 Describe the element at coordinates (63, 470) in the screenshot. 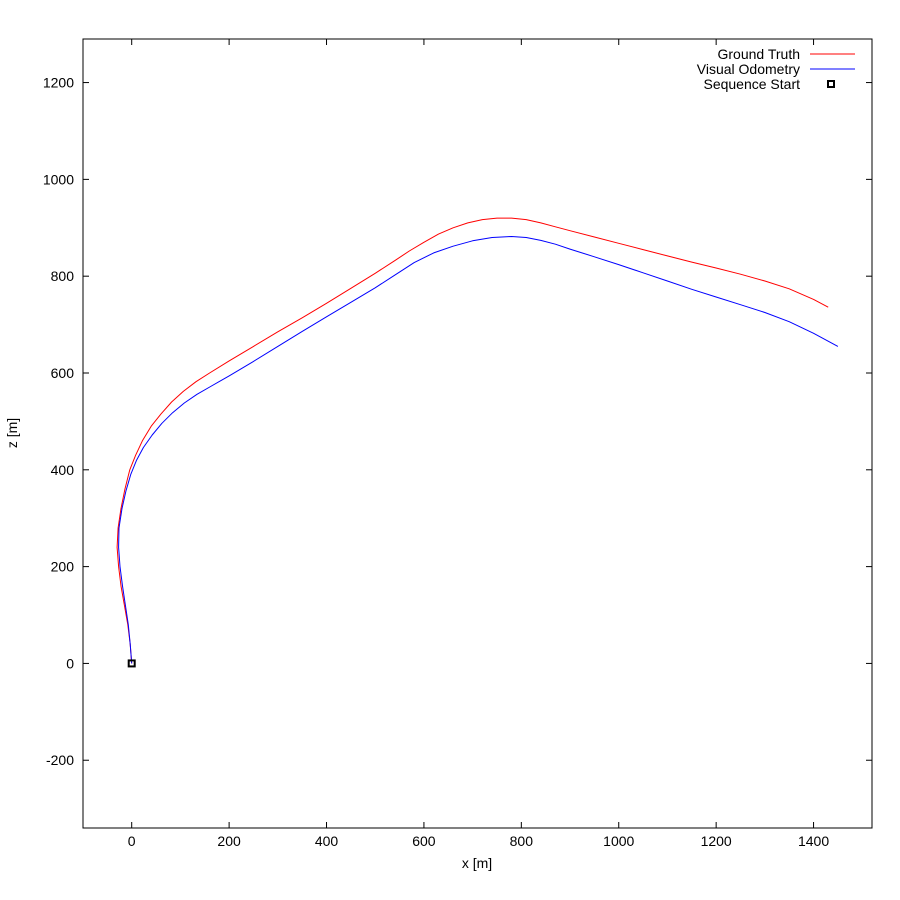

I see `y-tick-label: 400` at that location.